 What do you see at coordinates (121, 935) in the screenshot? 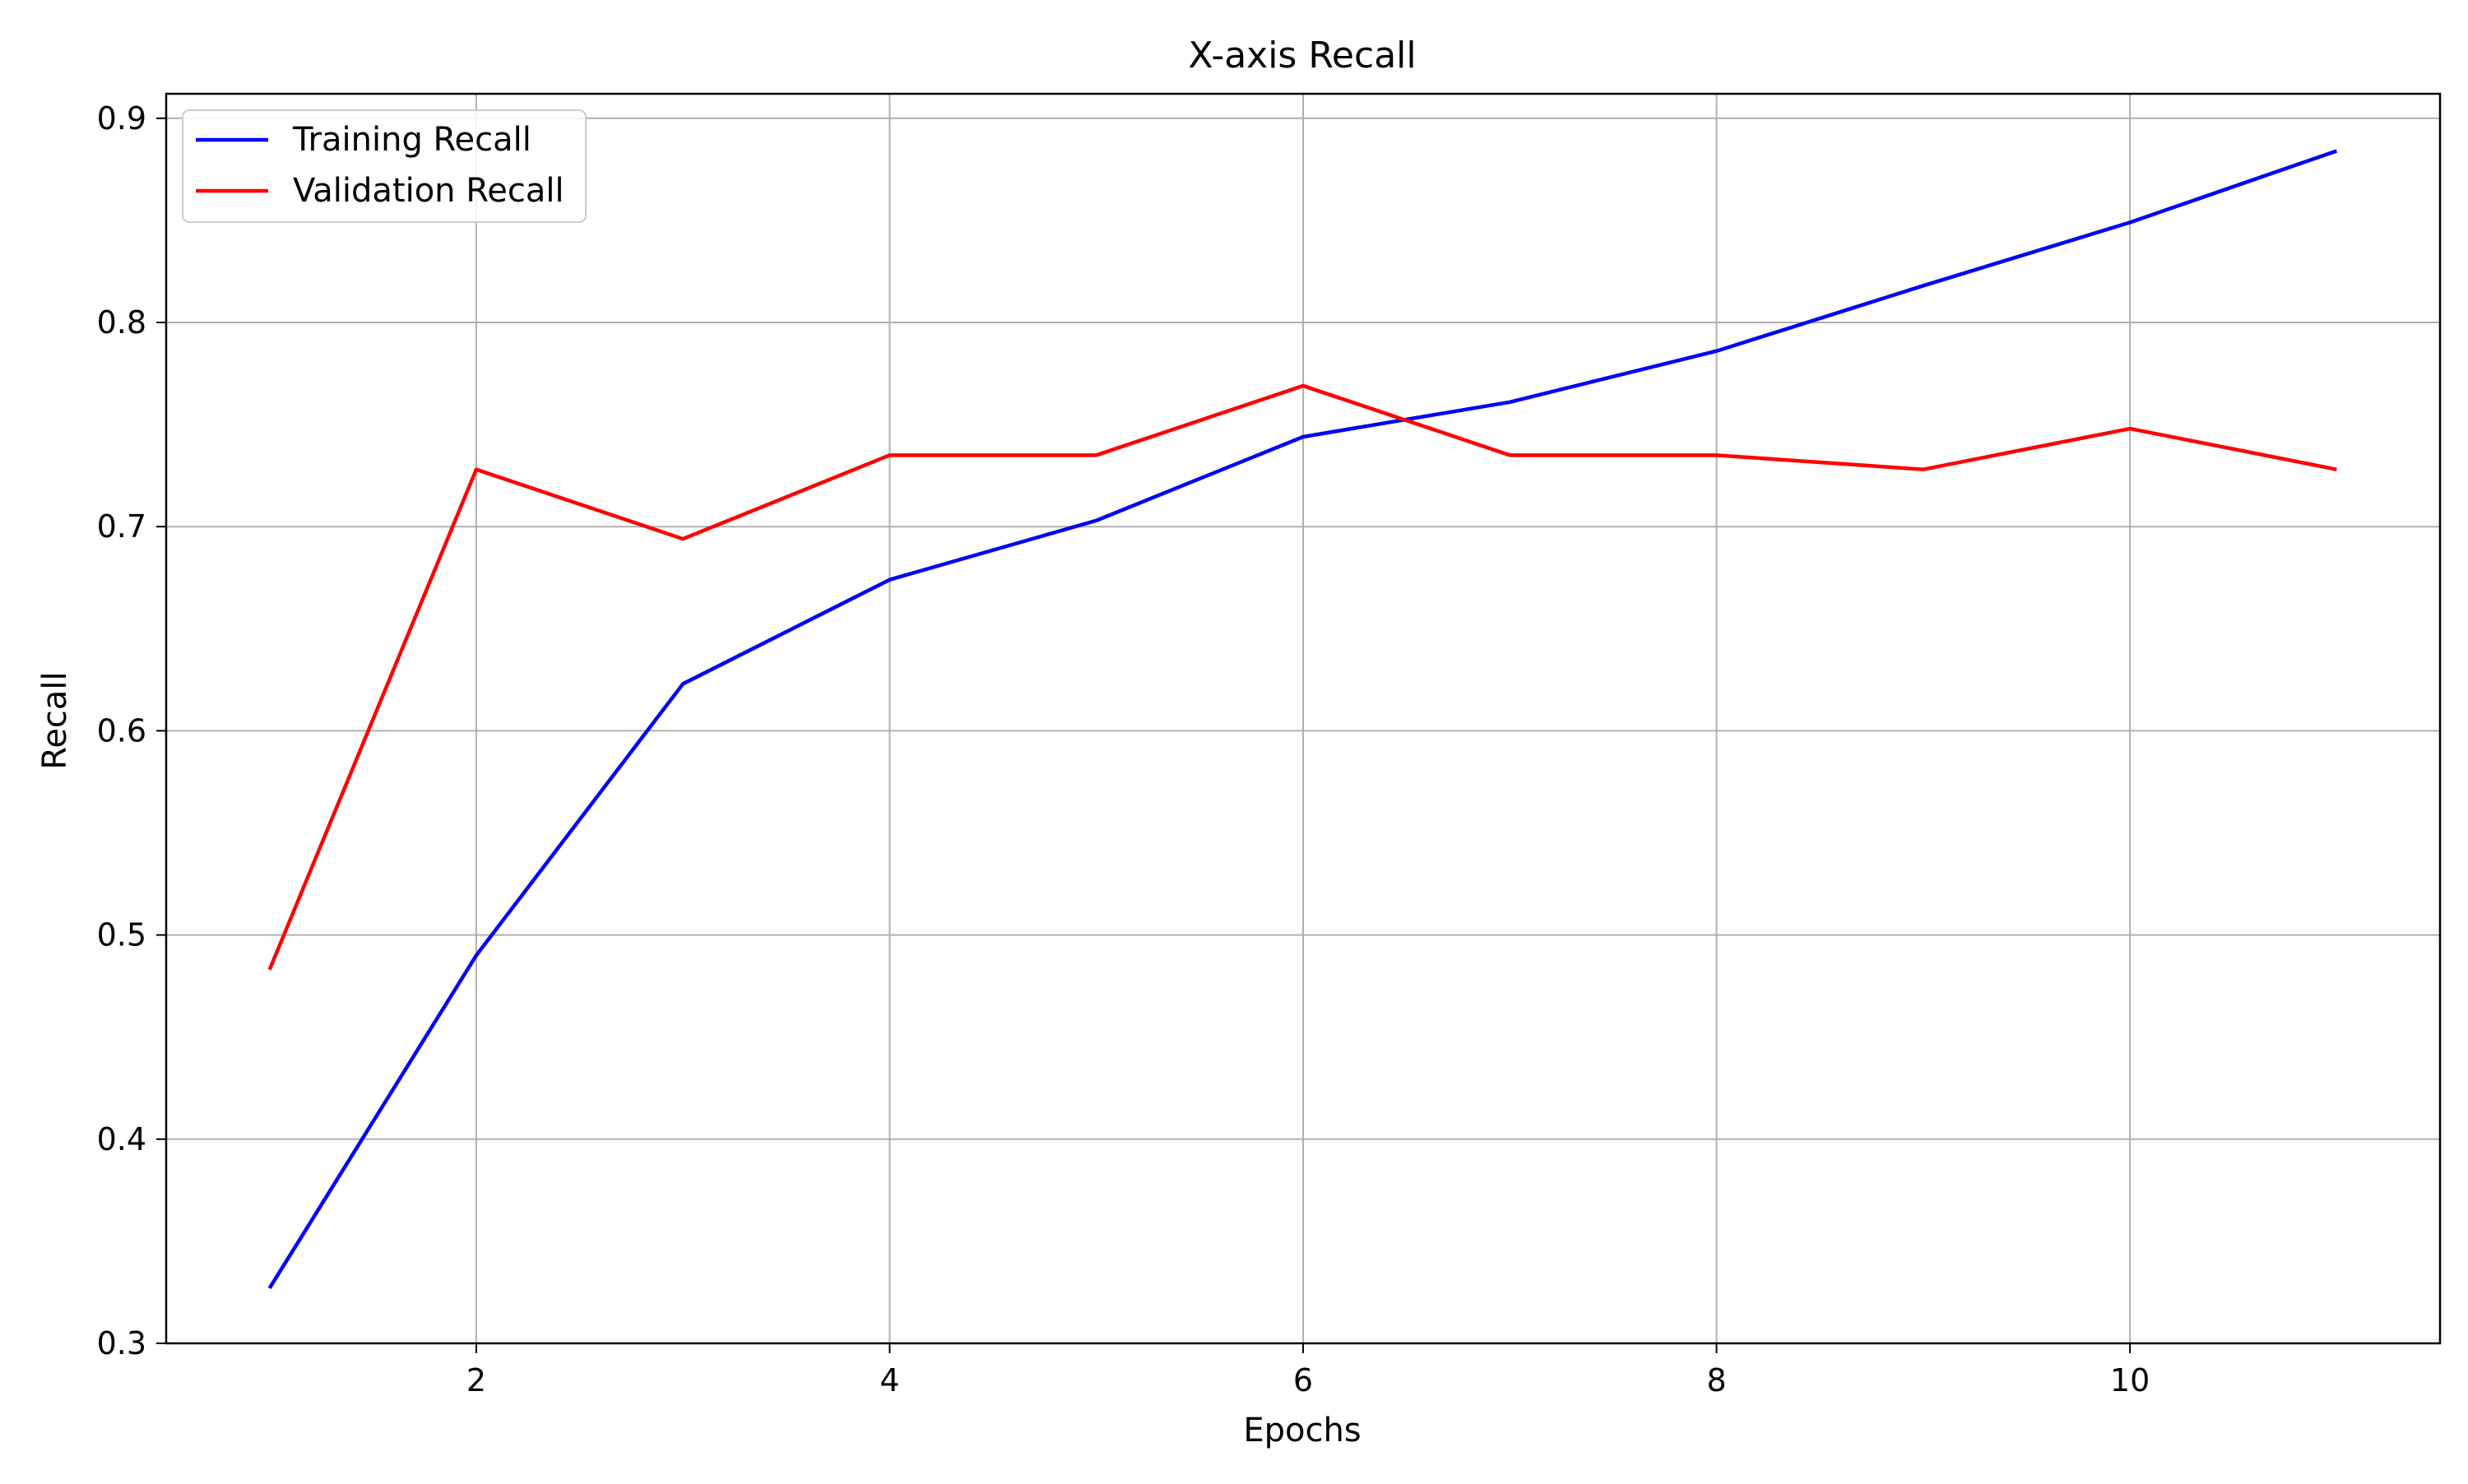
I see `y-tick-label: 0.5` at bounding box center [121, 935].